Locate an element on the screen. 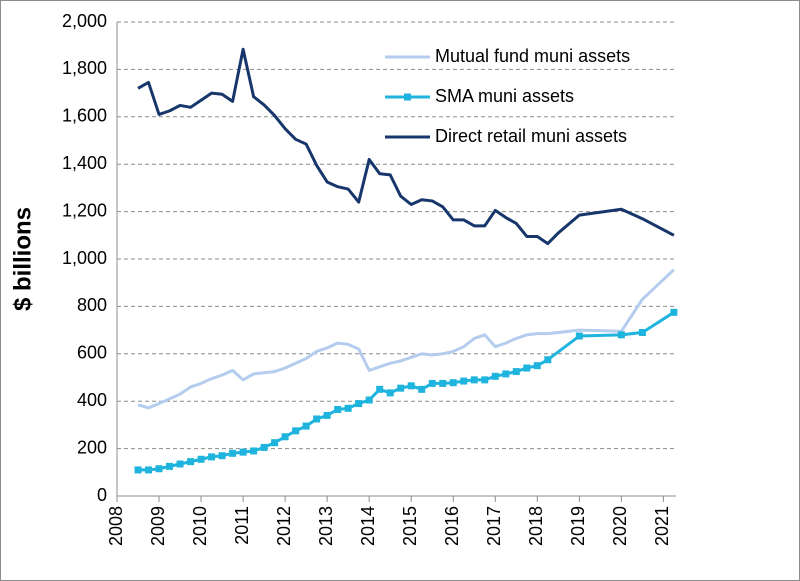 This screenshot has height=581, width=800. y-tick-label: 1,800 is located at coordinates (84, 68).